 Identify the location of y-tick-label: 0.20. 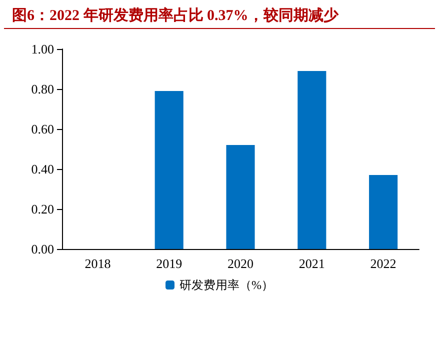
(42, 209).